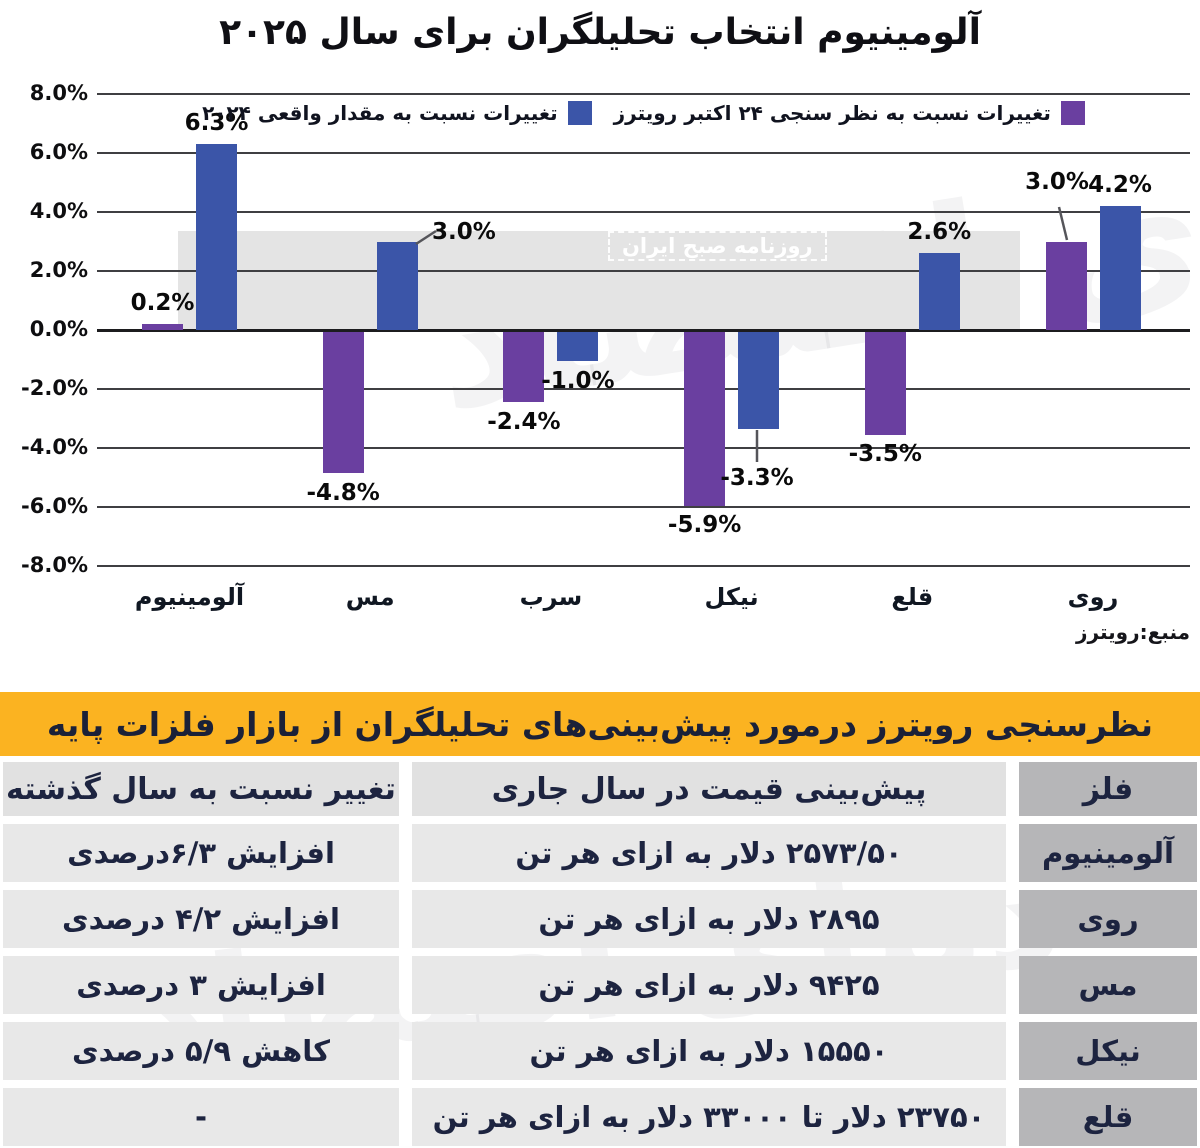 The height and width of the screenshot is (1148, 1200). Describe the element at coordinates (709, 1117) in the screenshot. I see `price-cell: ۲۳۷۵۰ دلار تا ۳۳۰۰۰ دلار به ازای هر تن` at that location.